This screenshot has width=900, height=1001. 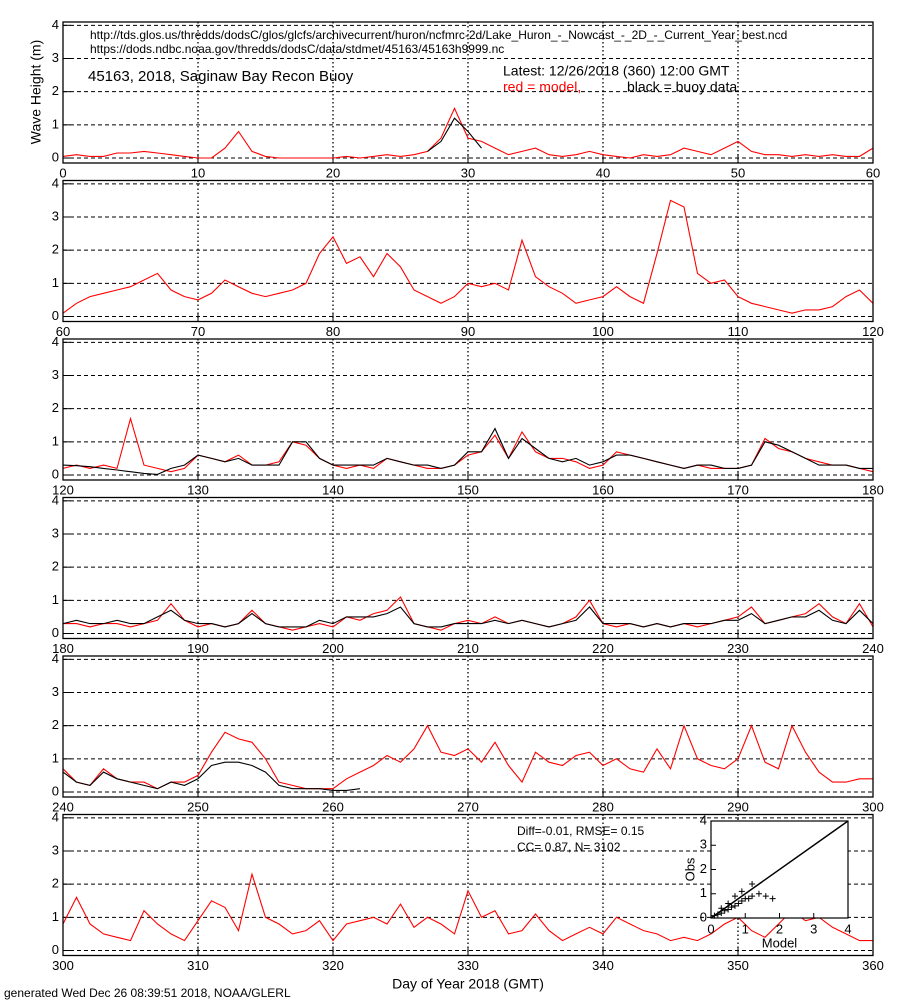 What do you see at coordinates (603, 806) in the screenshot?
I see `x-tick-label: 280` at bounding box center [603, 806].